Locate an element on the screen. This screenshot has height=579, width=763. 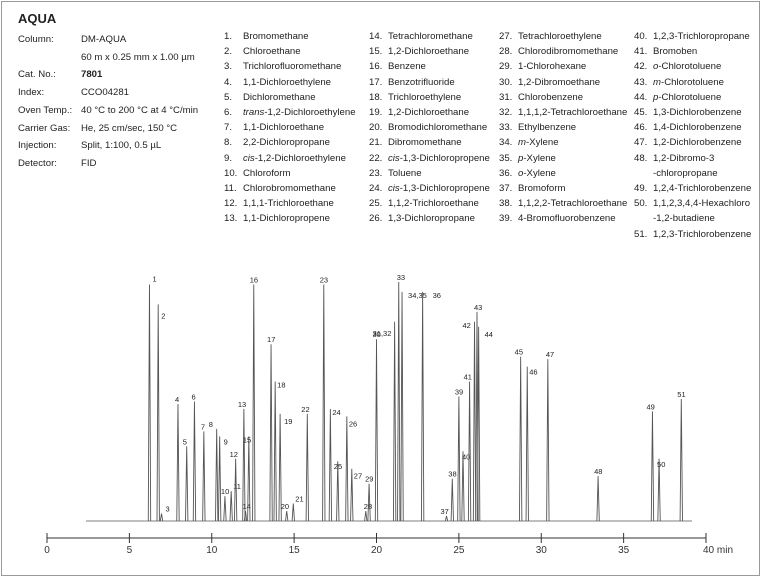
peak-label: 27 is located at coordinates (358, 476).